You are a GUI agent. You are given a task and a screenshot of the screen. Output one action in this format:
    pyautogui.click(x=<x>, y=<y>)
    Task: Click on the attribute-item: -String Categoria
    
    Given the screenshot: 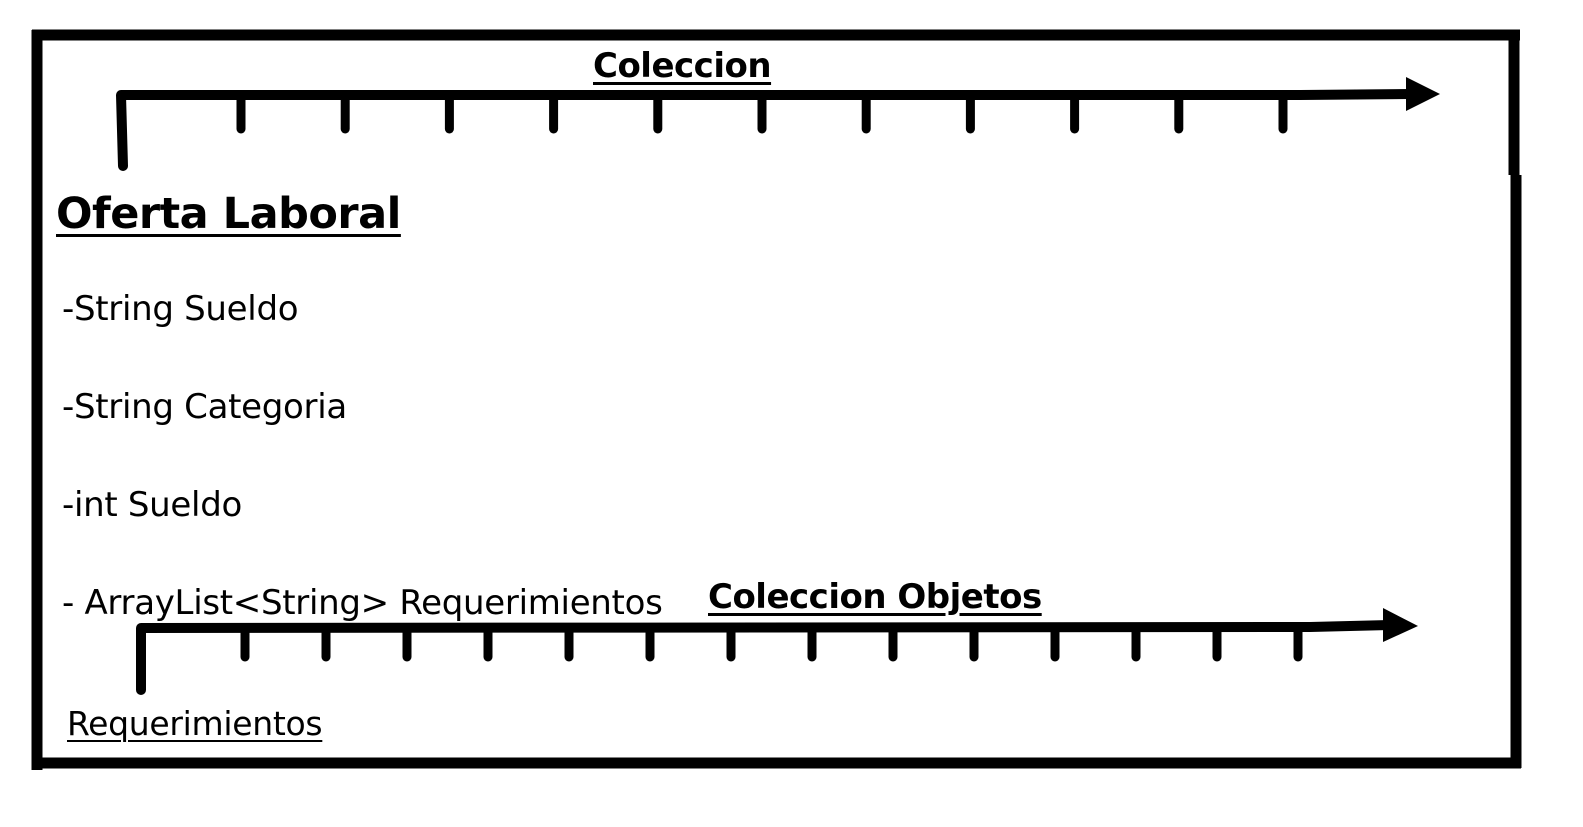 What is the action you would take?
    pyautogui.click(x=204, y=407)
    